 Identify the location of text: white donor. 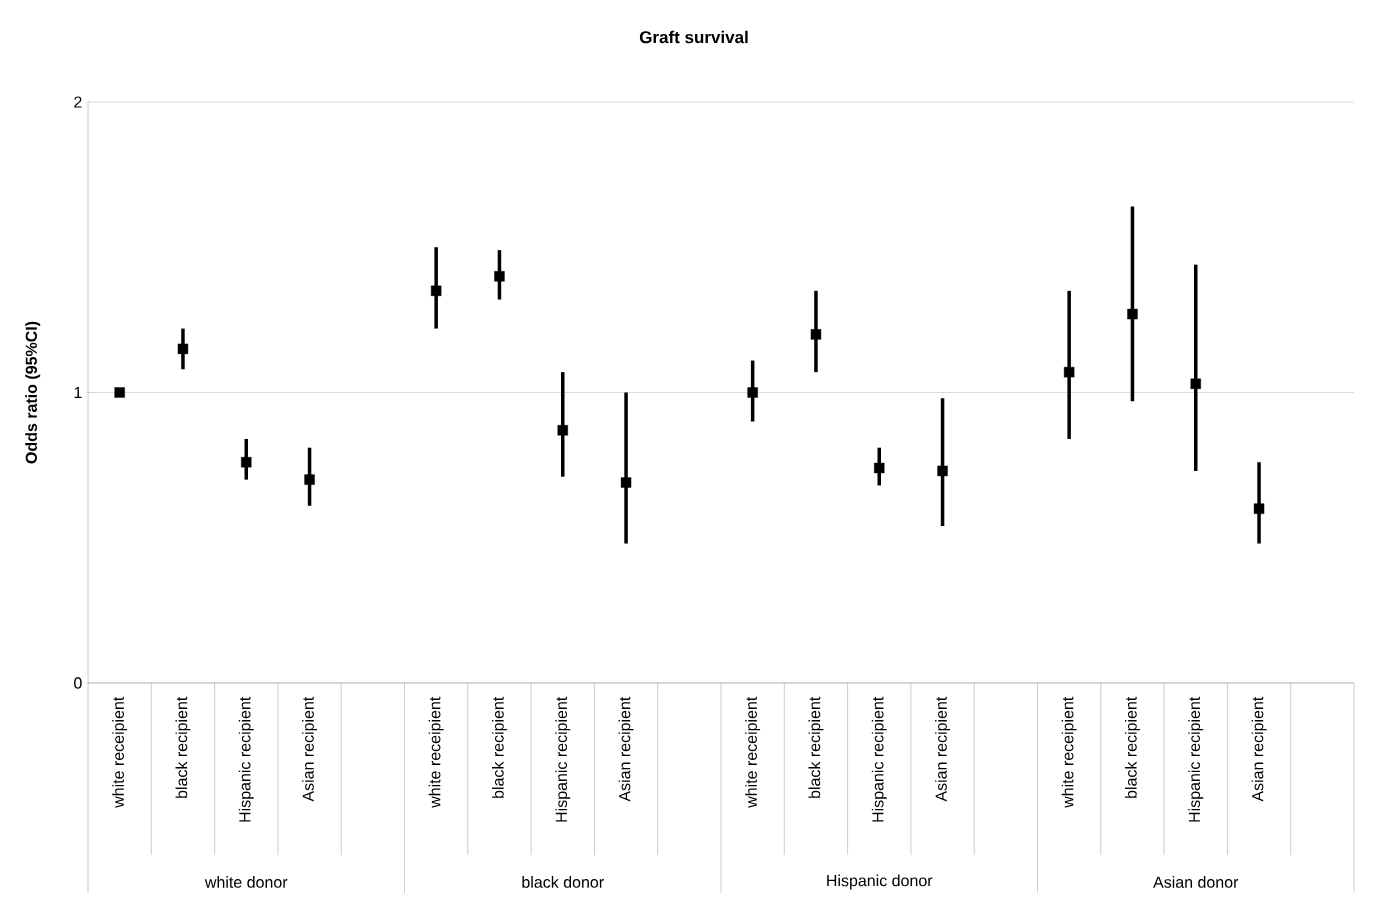
(246, 882).